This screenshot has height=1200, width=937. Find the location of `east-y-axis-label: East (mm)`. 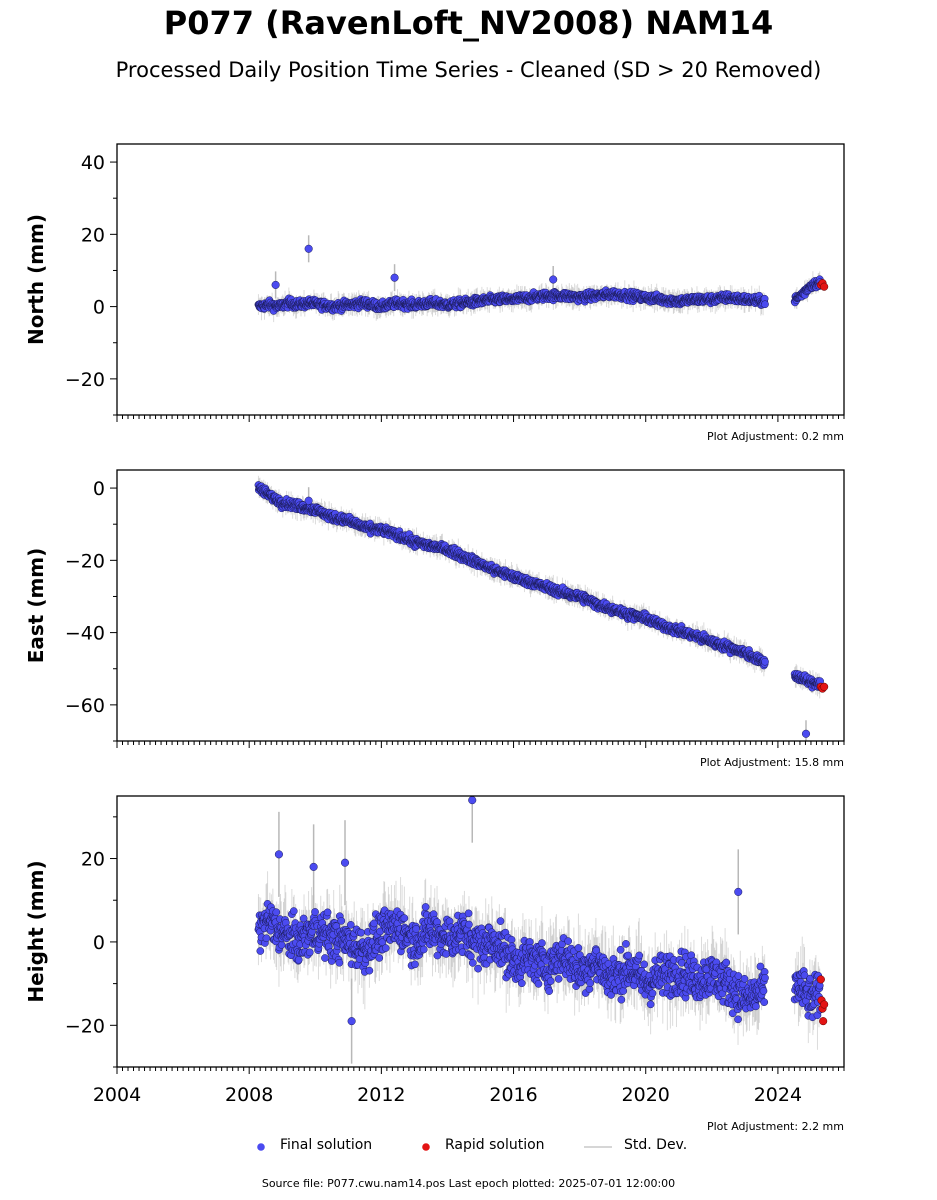

east-y-axis-label: East (mm) is located at coordinates (36, 606).